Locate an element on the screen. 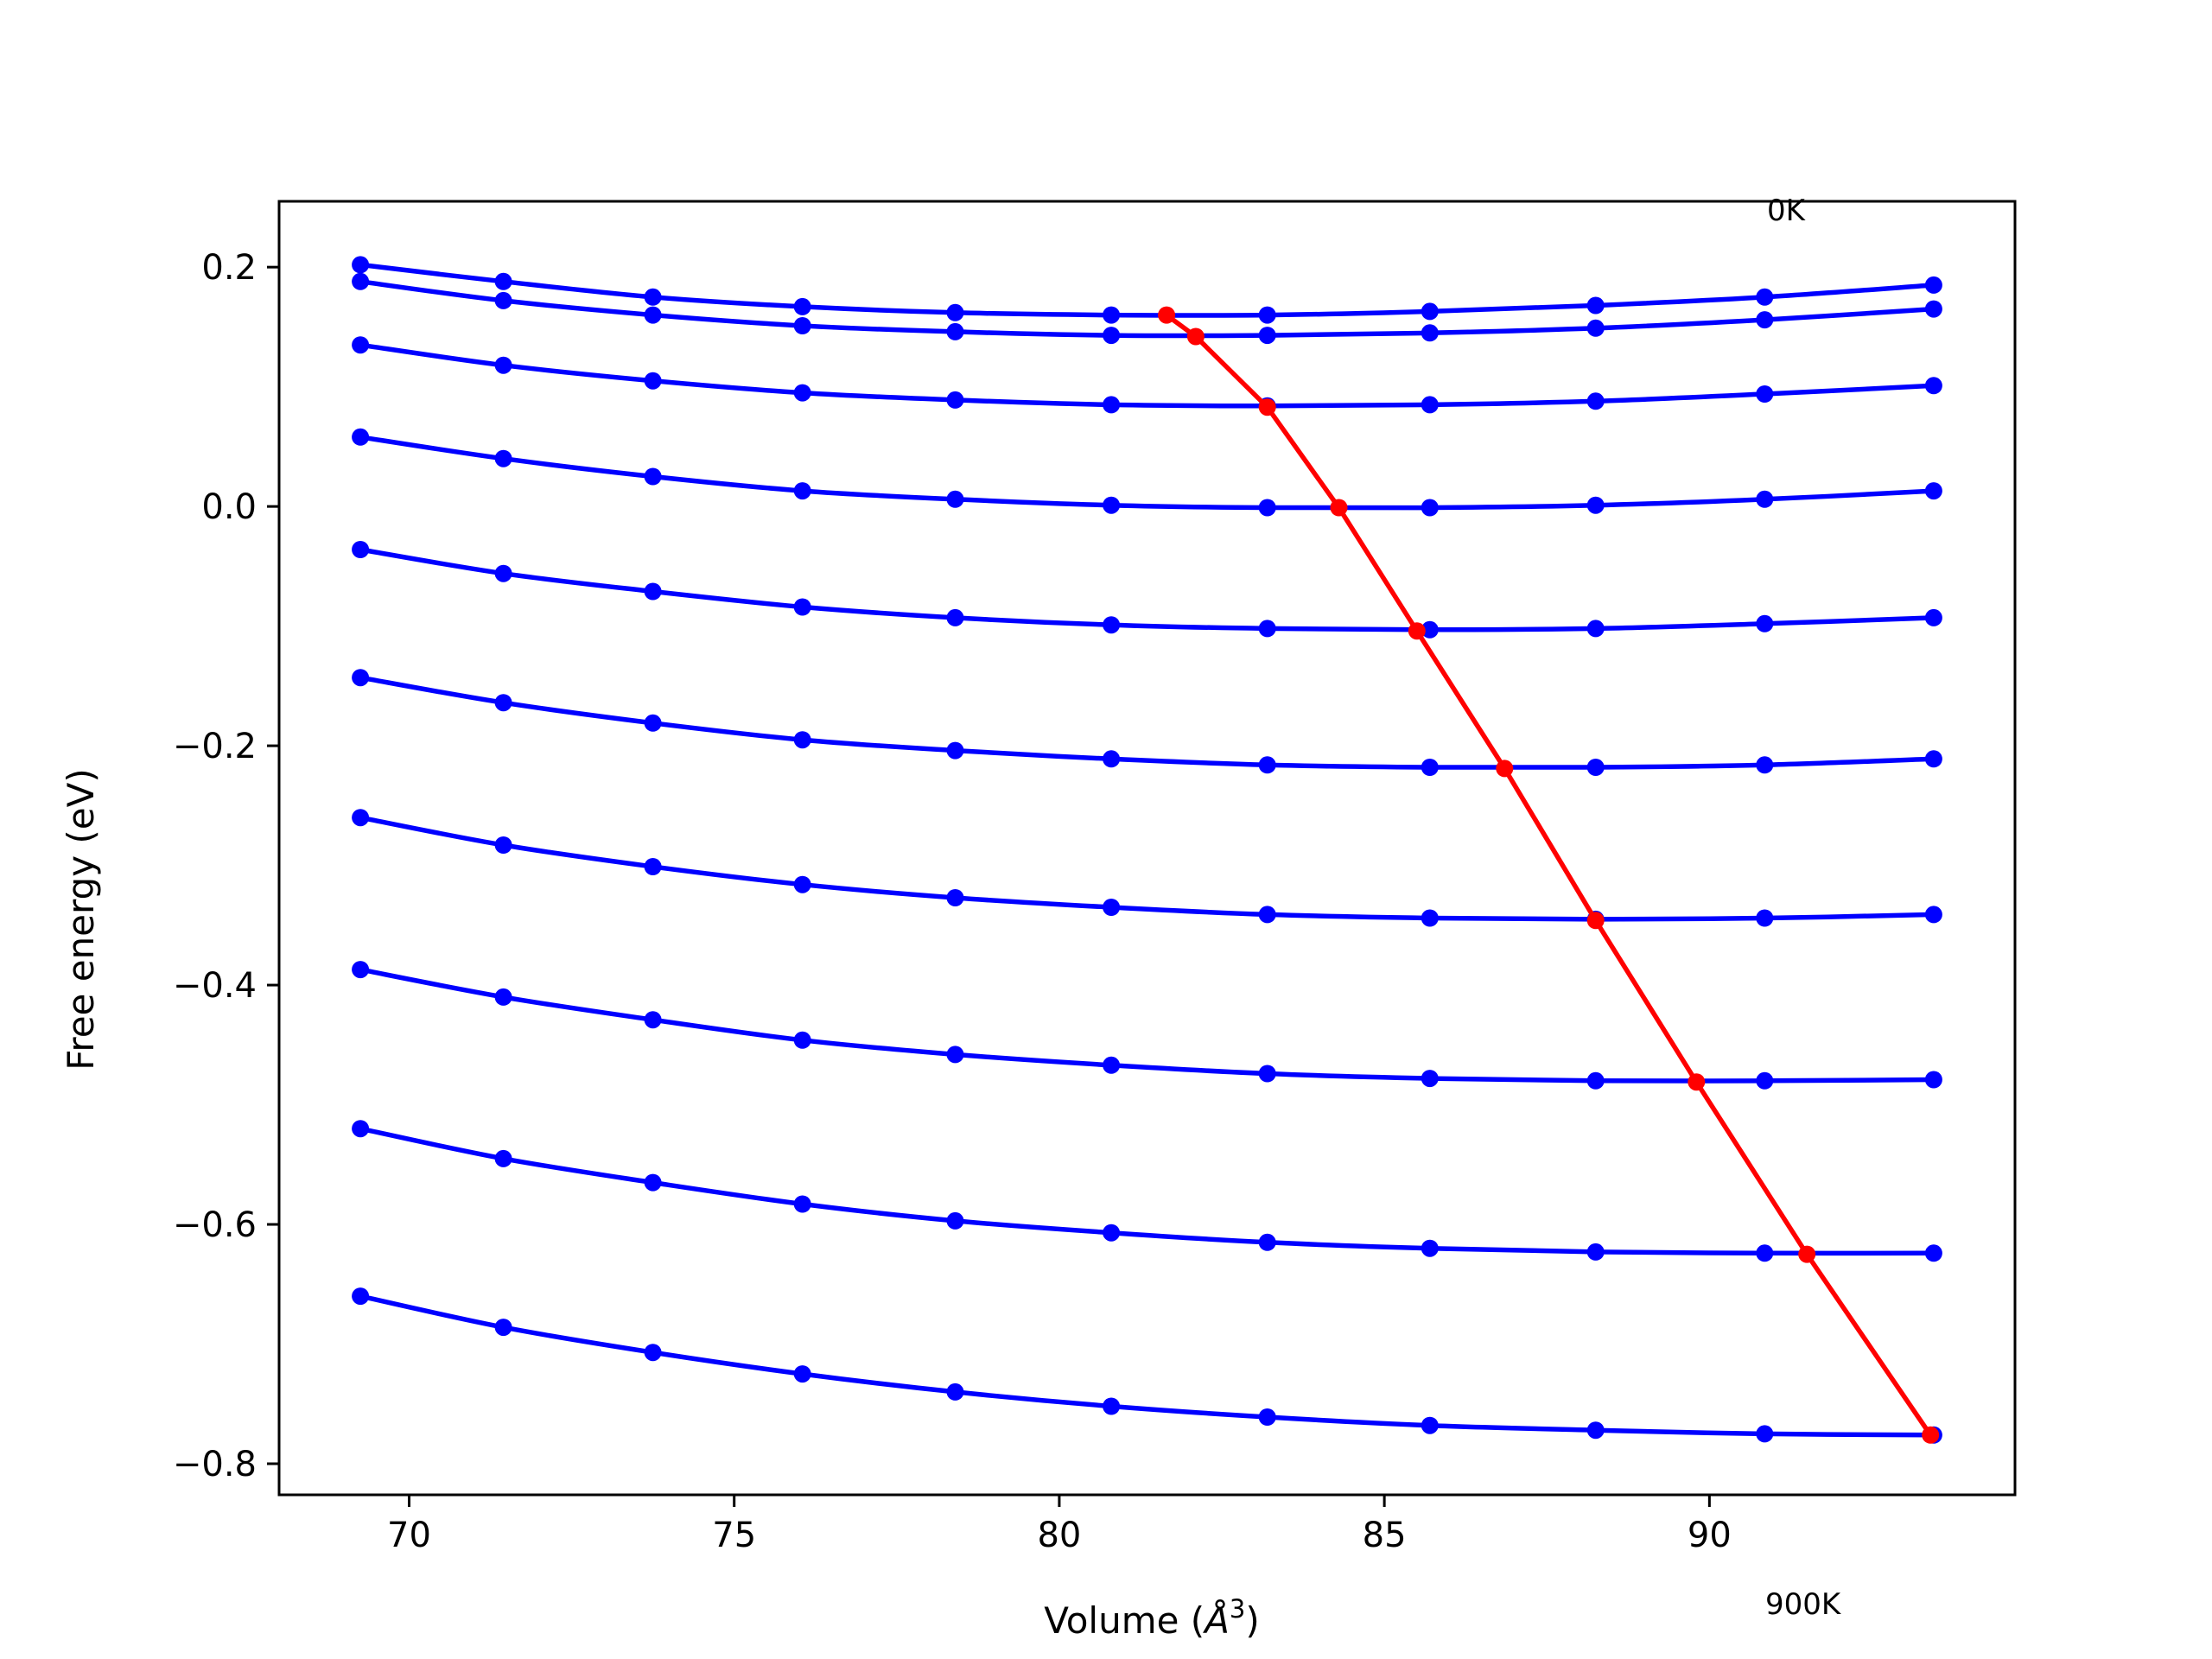  y-tick-label: 0.0 is located at coordinates (229, 507).